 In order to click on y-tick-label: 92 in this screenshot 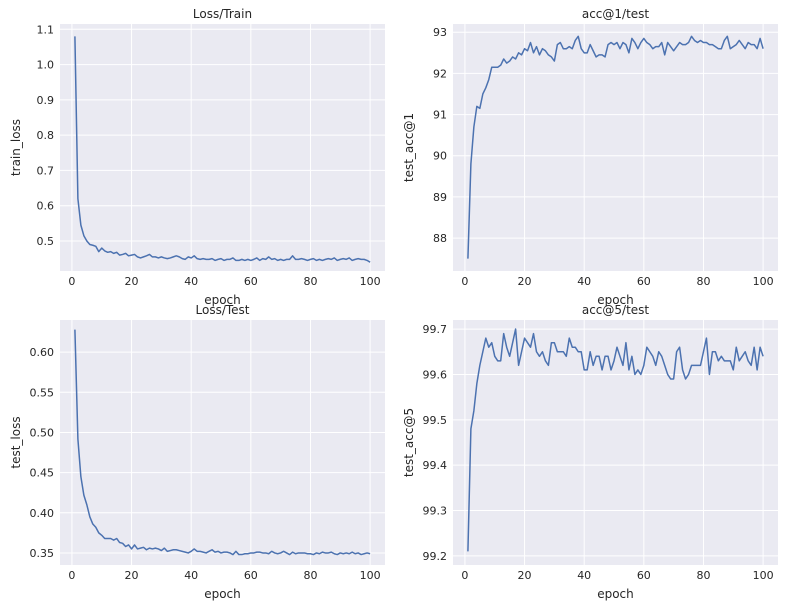, I will do `click(440, 73)`.